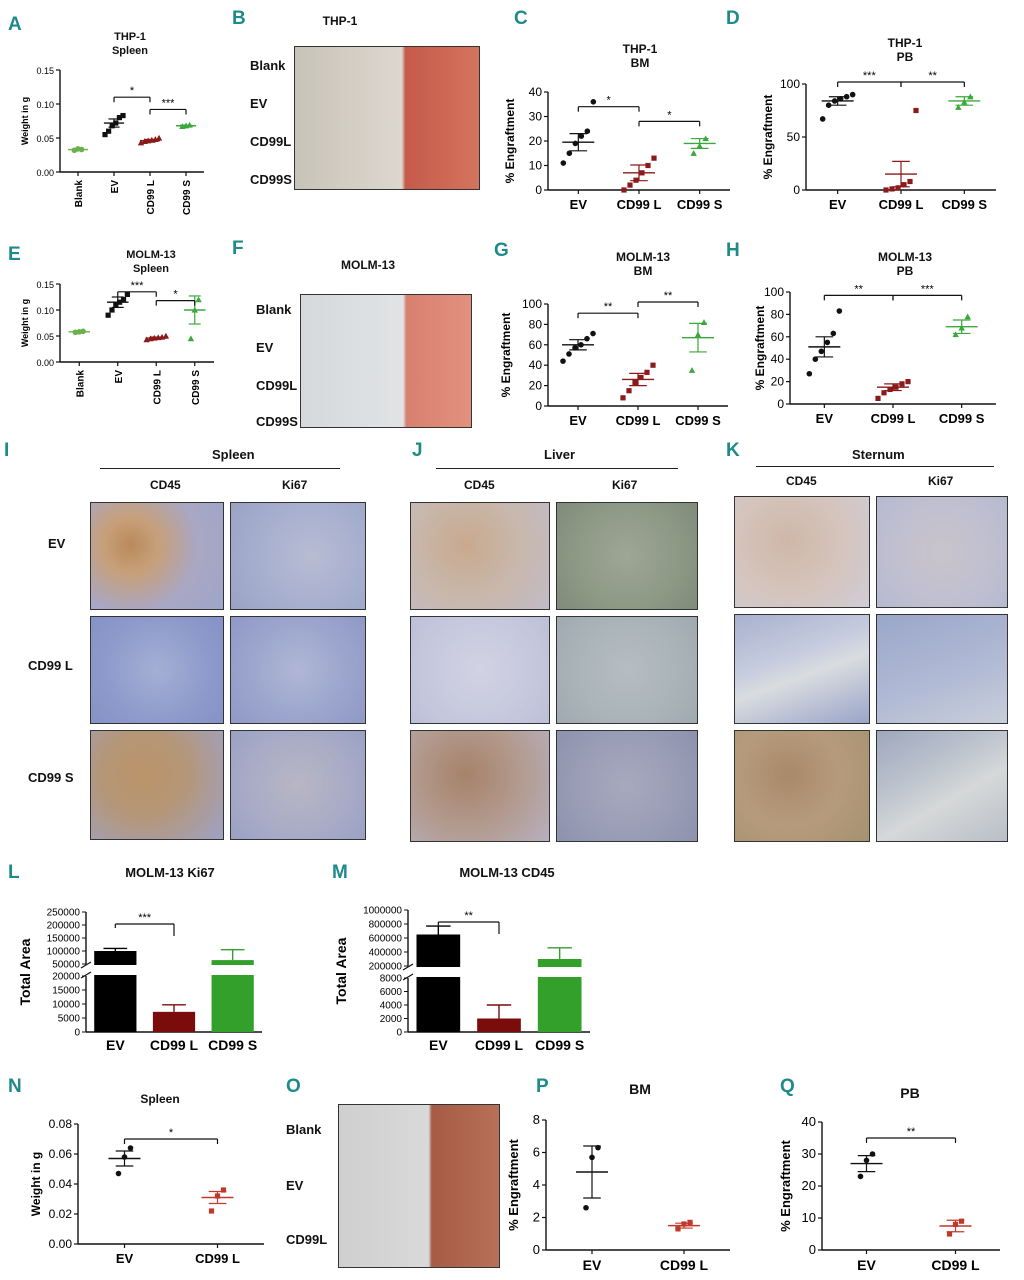  What do you see at coordinates (14, 872) in the screenshot?
I see `panel-label-l: L` at bounding box center [14, 872].